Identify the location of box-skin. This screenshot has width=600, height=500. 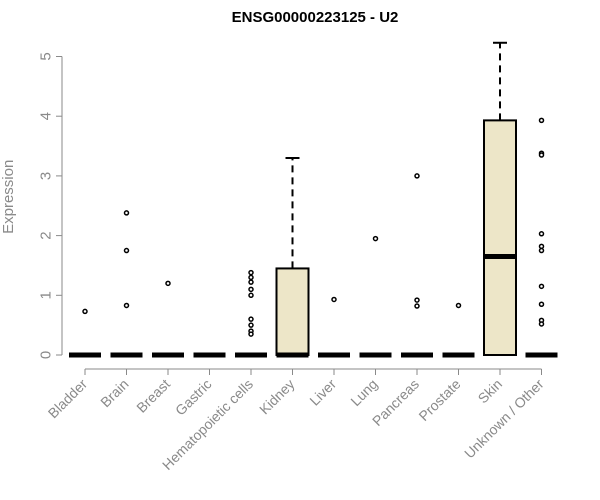
(500, 198).